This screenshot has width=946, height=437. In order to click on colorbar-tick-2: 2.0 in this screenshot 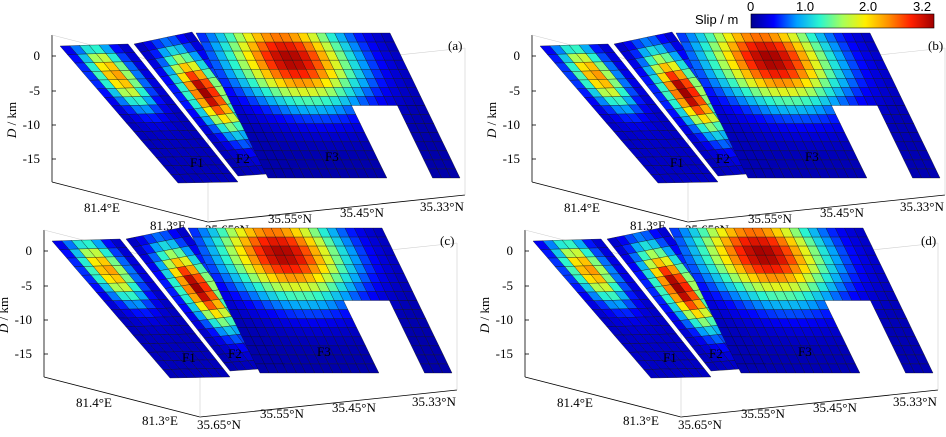, I will do `click(868, 7)`.